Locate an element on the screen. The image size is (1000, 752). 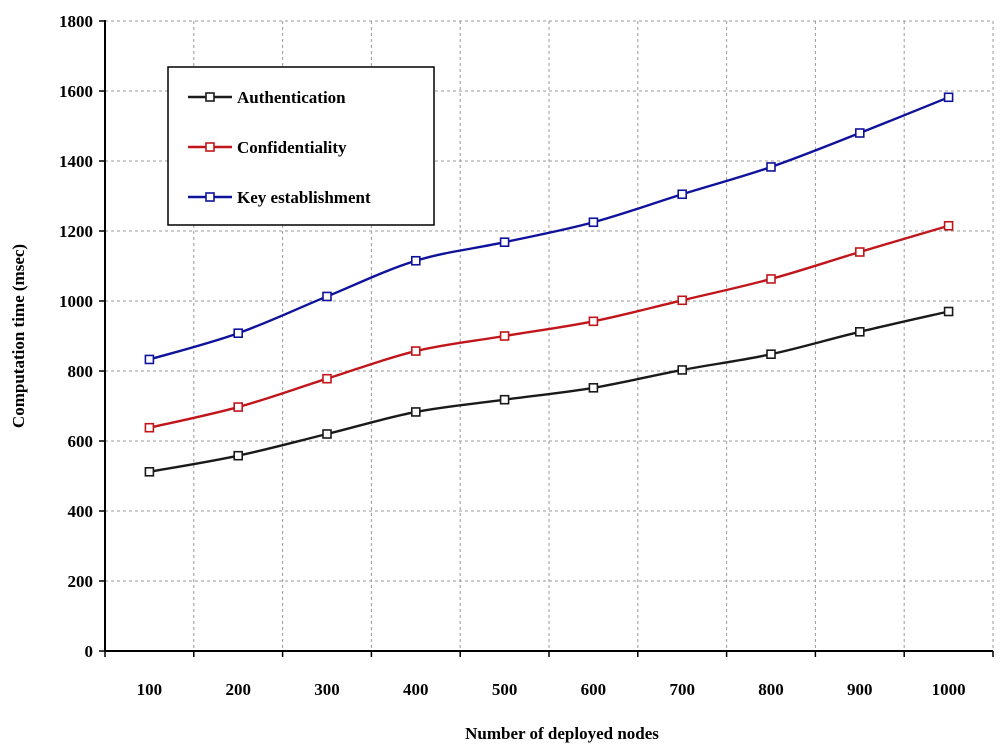
legend-label: Key establishment is located at coordinates (304, 197).